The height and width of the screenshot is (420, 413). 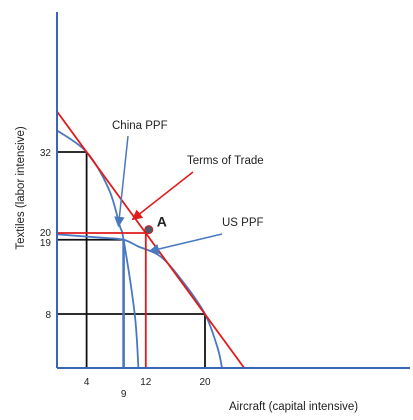 I want to click on annotations: A China PPF Terms of Trade US PPF, so click(x=188, y=187).